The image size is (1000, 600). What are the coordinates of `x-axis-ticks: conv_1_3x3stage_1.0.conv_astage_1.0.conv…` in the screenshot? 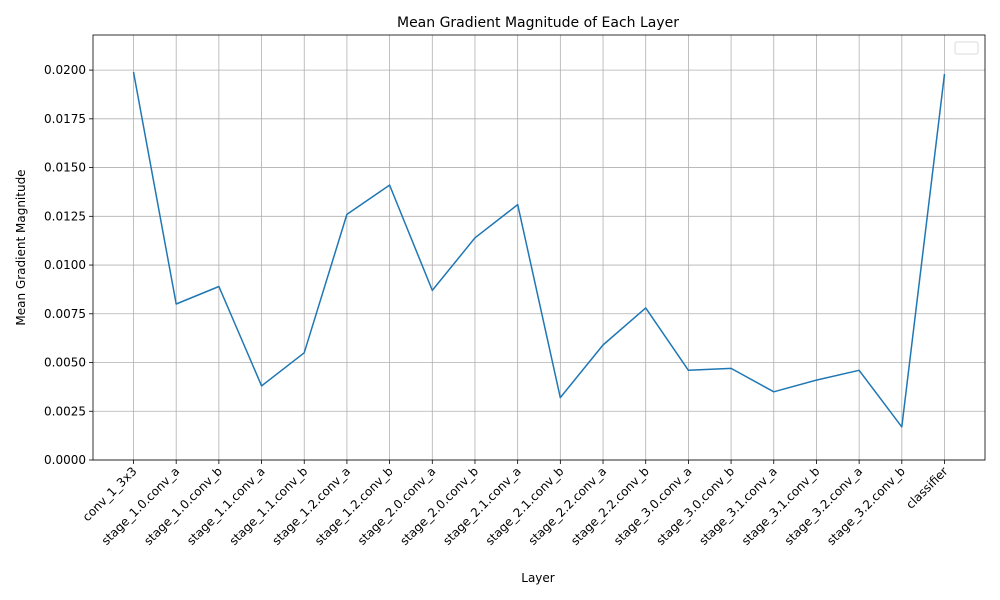 It's located at (515, 504).